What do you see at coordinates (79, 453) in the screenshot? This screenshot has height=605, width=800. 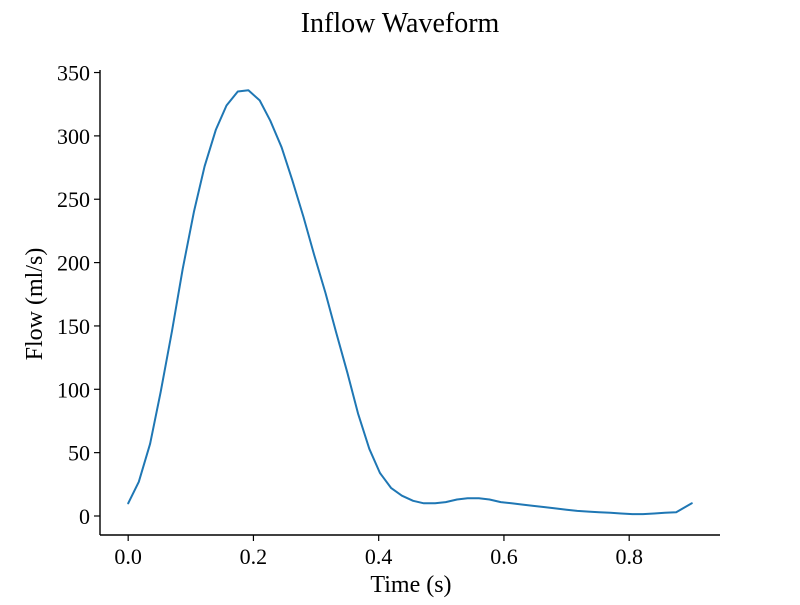 I see `y-tick-label: 50` at bounding box center [79, 453].